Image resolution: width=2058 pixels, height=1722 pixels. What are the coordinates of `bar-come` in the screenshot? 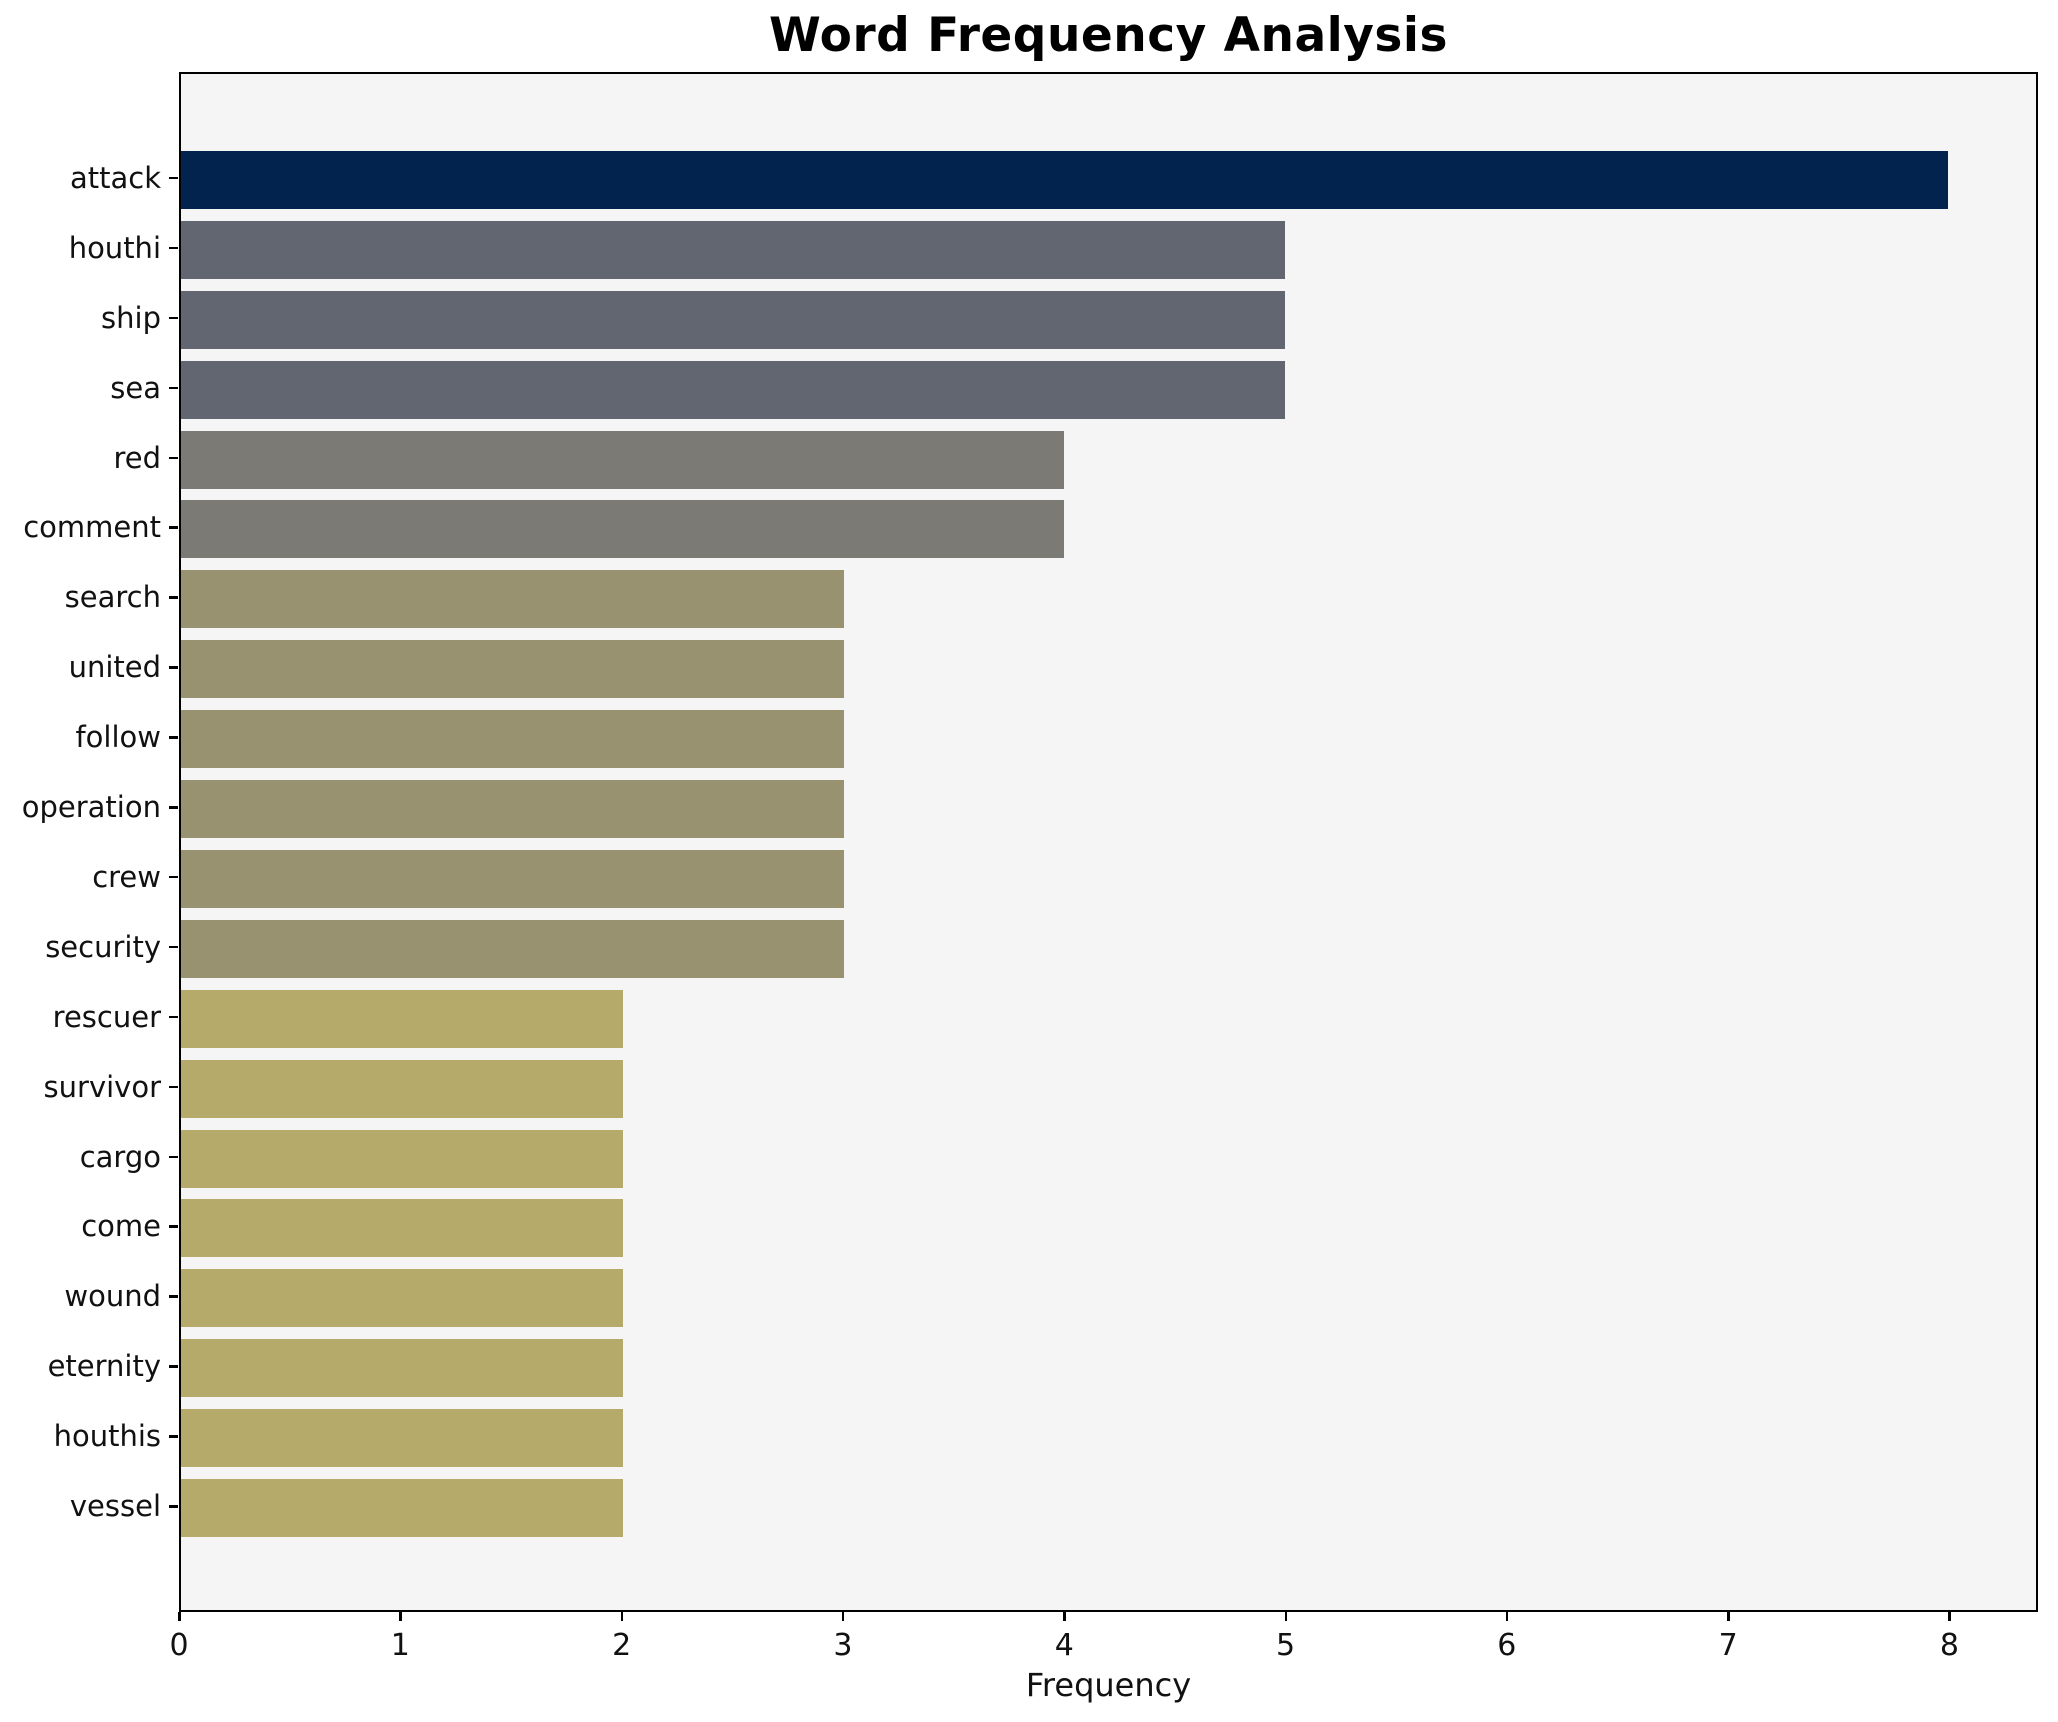 It's located at (402, 1228).